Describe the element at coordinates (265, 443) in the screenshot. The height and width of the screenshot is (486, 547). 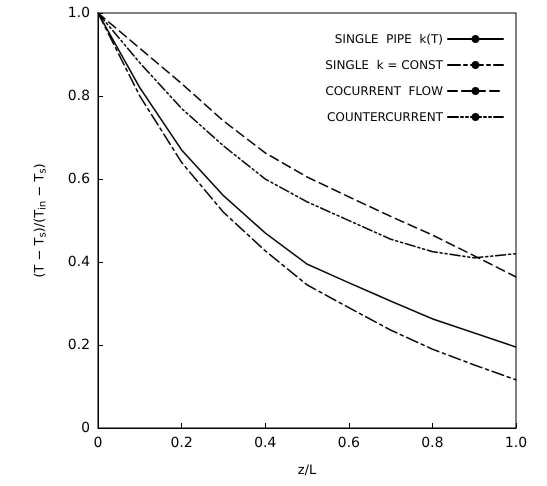
I see `x-tick-label: 0.4` at that location.